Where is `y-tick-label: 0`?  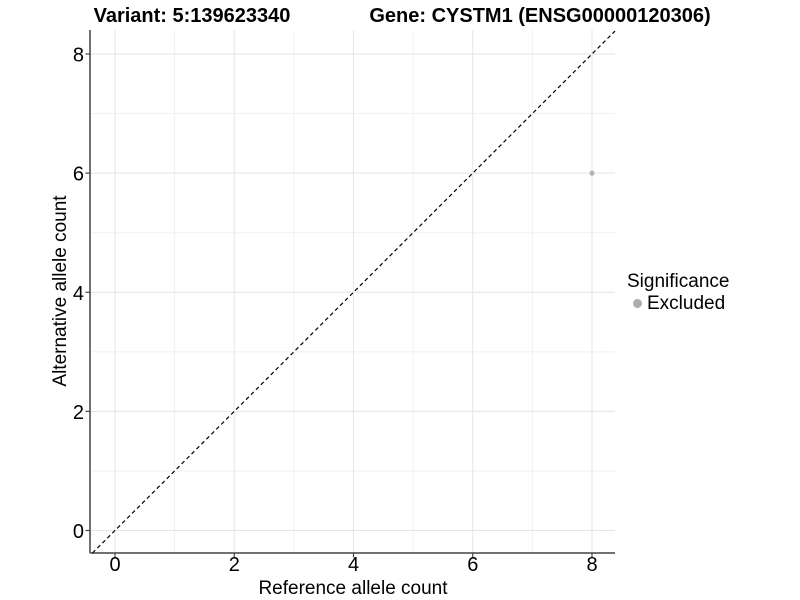 y-tick-label: 0 is located at coordinates (78, 532).